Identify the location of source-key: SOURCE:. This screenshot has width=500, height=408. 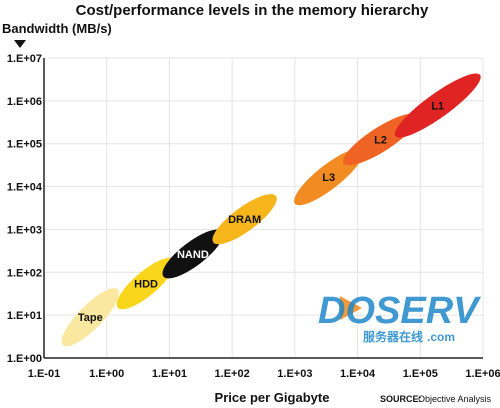
(401, 399).